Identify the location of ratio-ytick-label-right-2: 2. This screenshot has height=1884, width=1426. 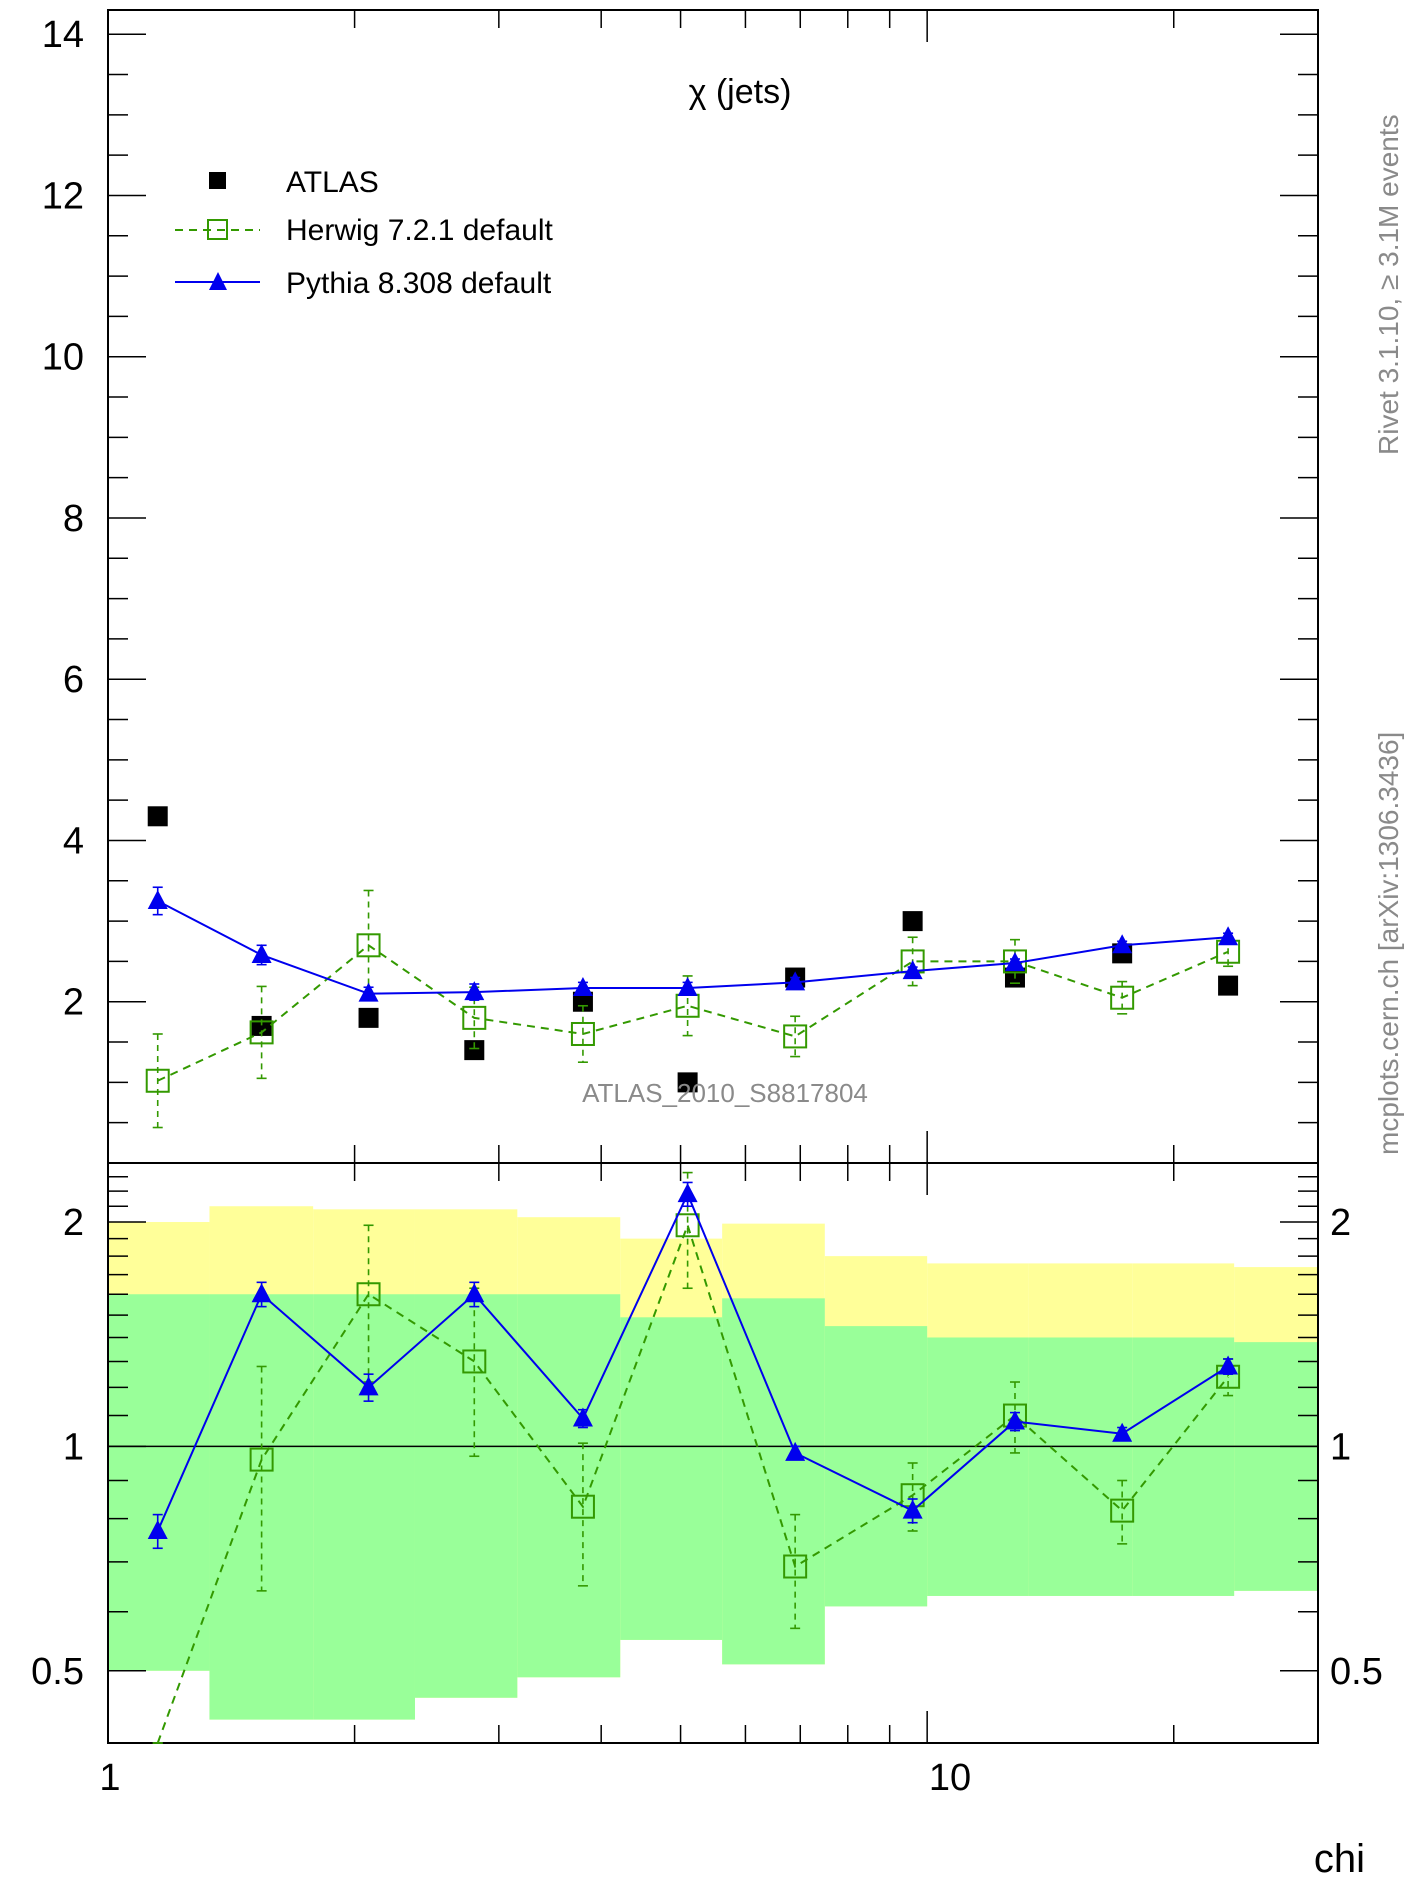
(1340, 1223).